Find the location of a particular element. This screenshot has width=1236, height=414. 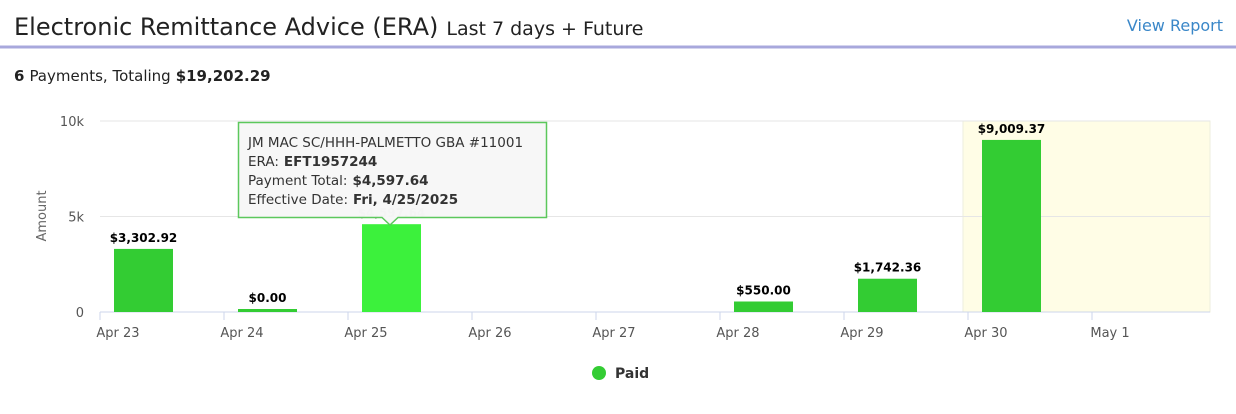

subtitle: Last 7 days + Future is located at coordinates (544, 29).